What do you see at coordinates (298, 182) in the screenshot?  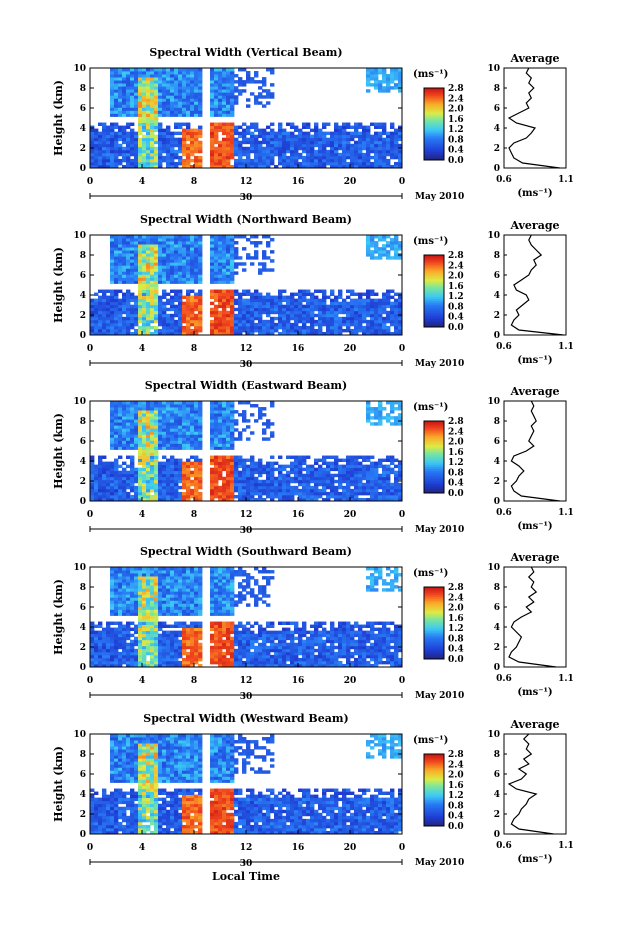 I see `x-tick-label: 16` at bounding box center [298, 182].